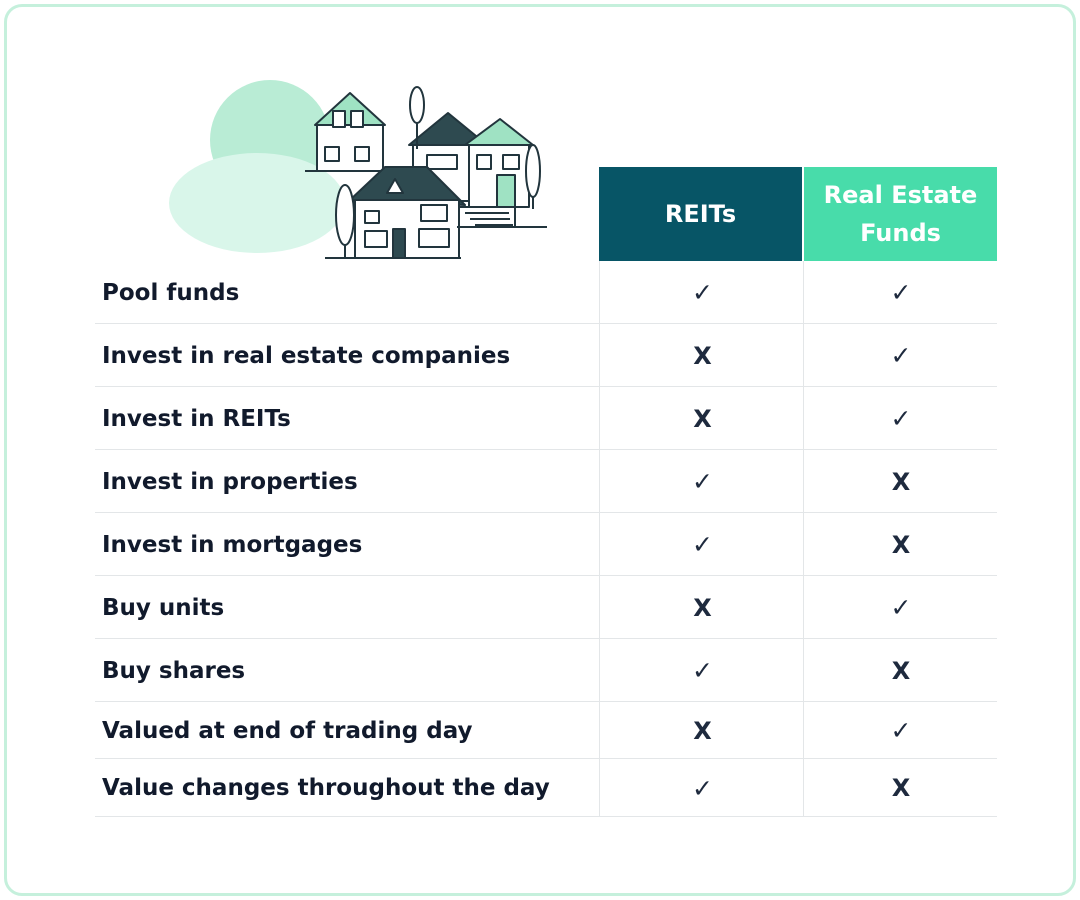 The height and width of the screenshot is (900, 1080). Describe the element at coordinates (326, 788) in the screenshot. I see `row-label: Value changes throughout the day` at that location.